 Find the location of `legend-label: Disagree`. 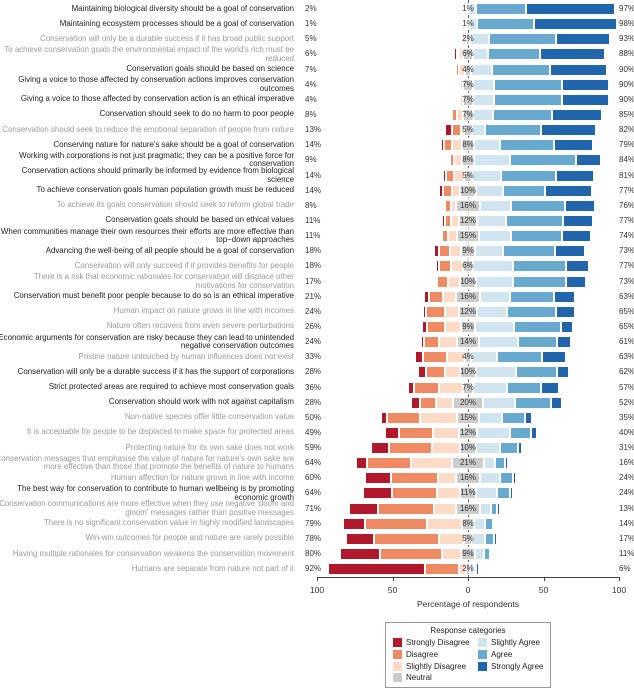

legend-label: Disagree is located at coordinates (422, 654).